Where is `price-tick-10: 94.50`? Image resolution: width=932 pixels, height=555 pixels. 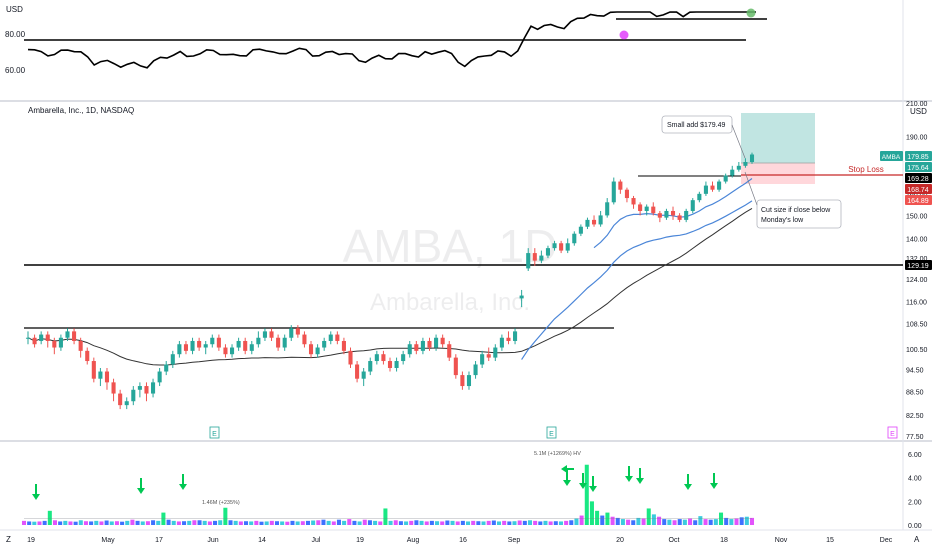
price-tick-10: 94.50 is located at coordinates (915, 371).